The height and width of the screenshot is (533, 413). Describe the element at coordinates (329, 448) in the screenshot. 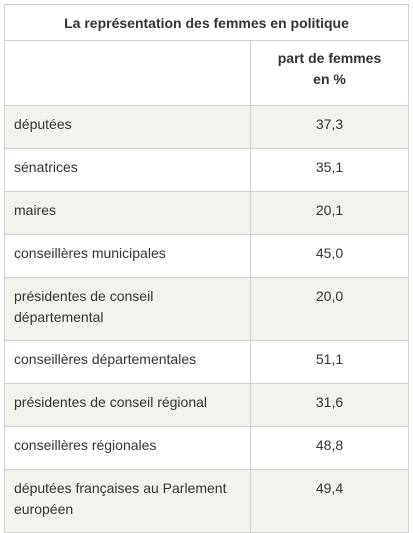

I see `row-value: 48,8` at that location.